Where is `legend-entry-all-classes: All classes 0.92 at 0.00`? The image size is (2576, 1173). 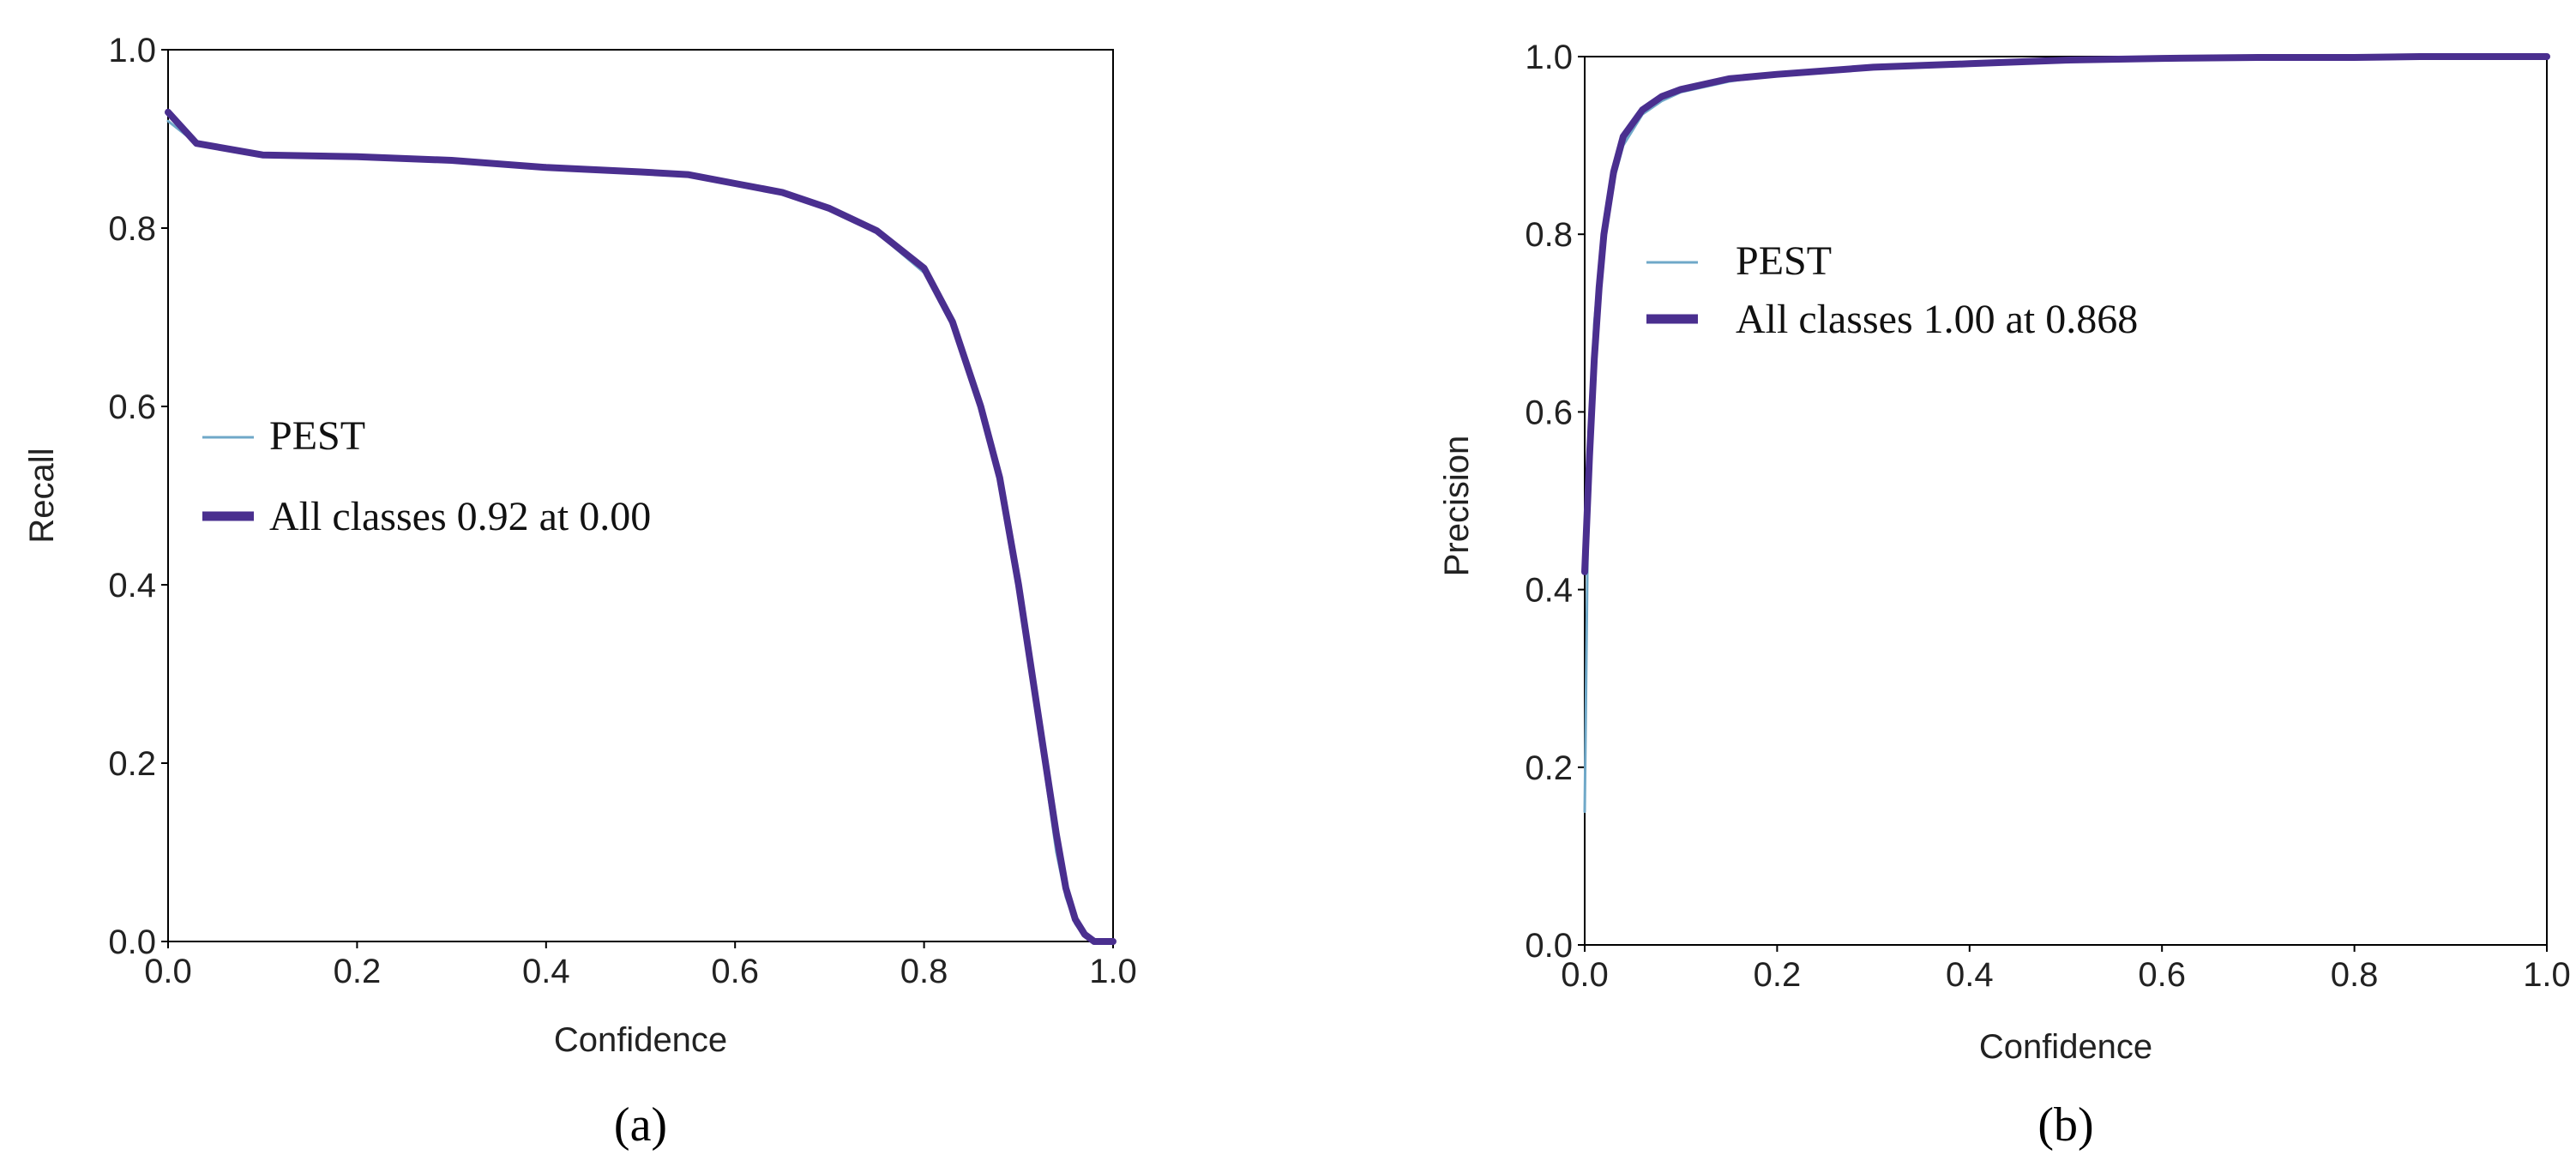
legend-entry-all-classes: All classes 0.92 at 0.00 is located at coordinates (460, 516).